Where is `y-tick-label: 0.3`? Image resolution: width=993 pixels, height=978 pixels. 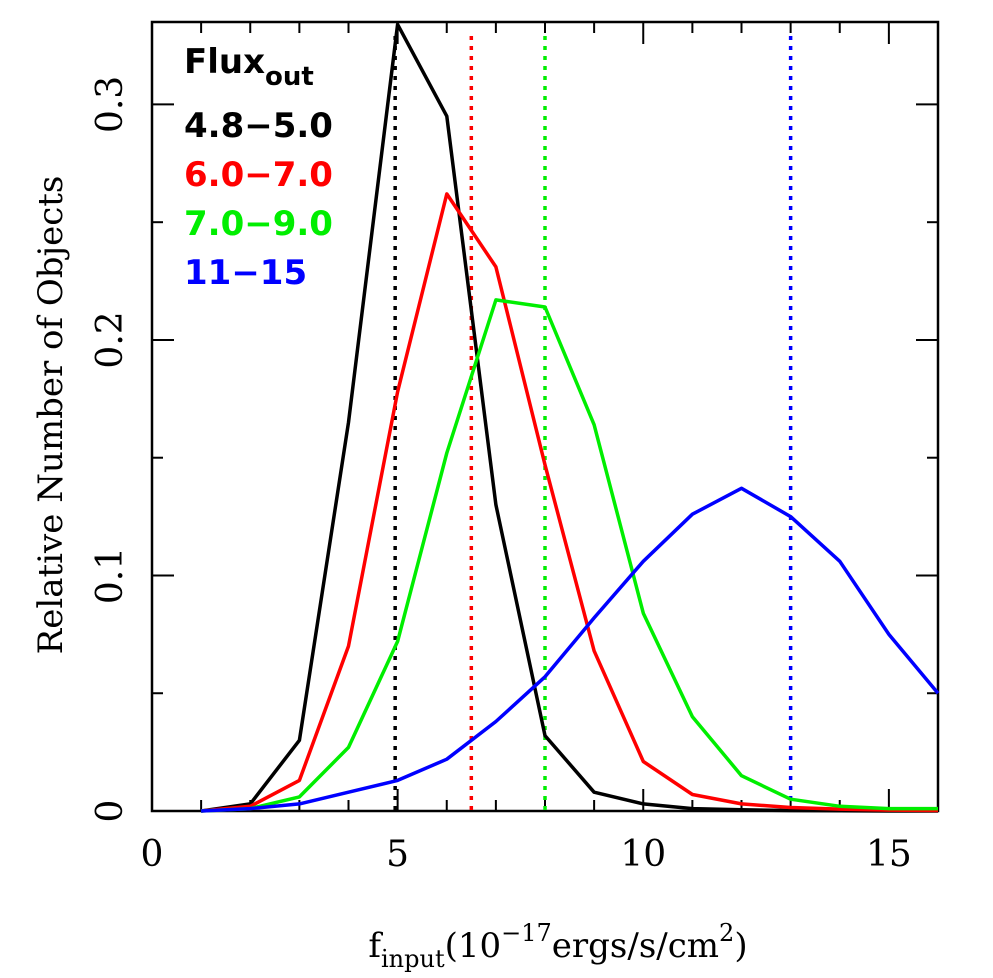 y-tick-label: 0.3 is located at coordinates (110, 104).